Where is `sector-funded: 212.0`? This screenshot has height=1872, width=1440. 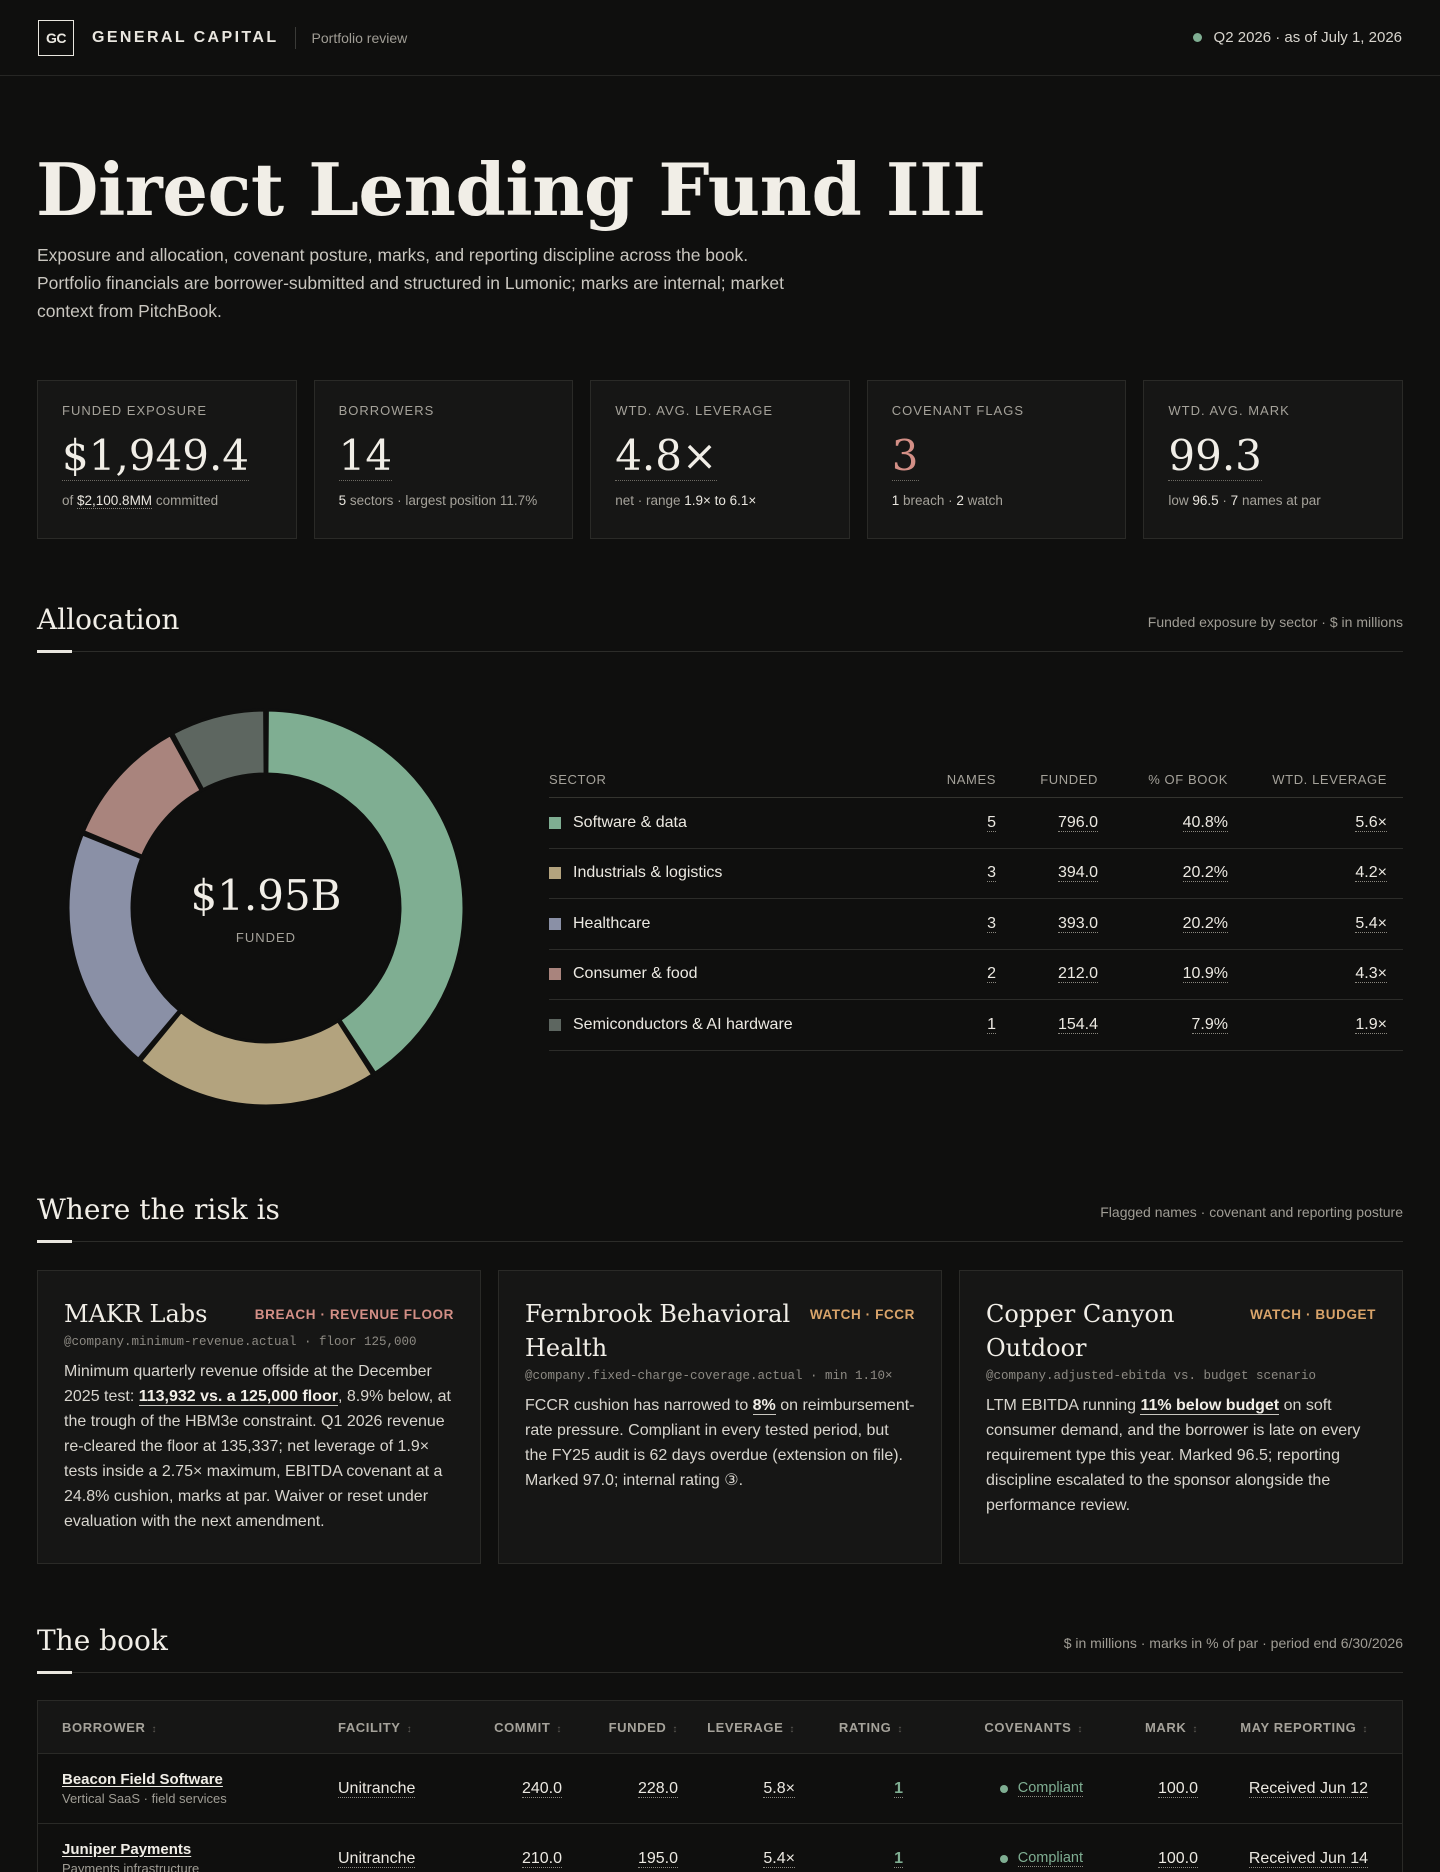 sector-funded: 212.0 is located at coordinates (1077, 974).